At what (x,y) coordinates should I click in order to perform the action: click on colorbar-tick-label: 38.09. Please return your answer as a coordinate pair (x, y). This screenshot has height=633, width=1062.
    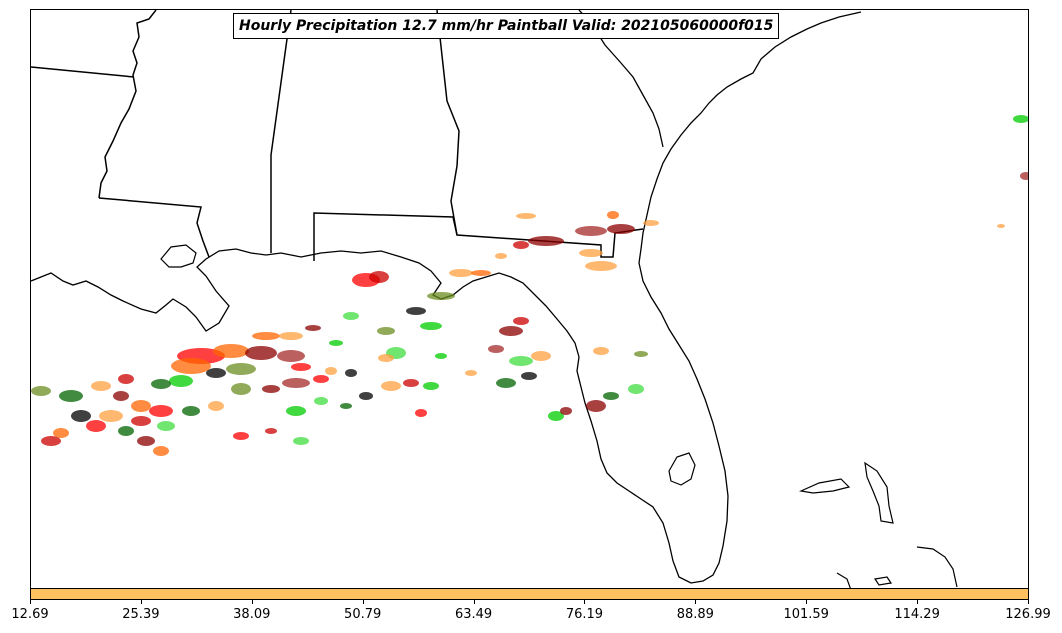
    Looking at the image, I should click on (252, 614).